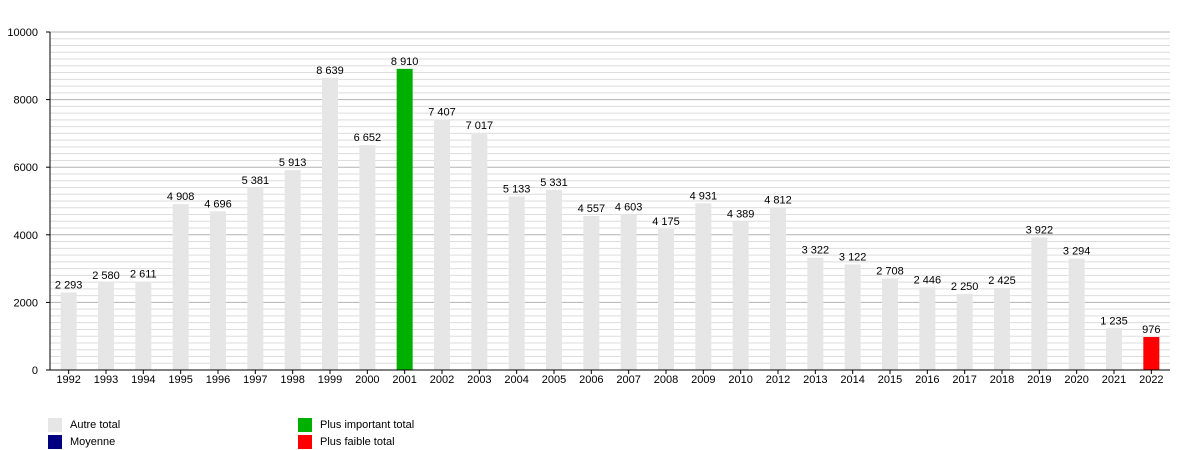 The image size is (1200, 450). Describe the element at coordinates (778, 200) in the screenshot. I see `data-label: 4 812` at that location.